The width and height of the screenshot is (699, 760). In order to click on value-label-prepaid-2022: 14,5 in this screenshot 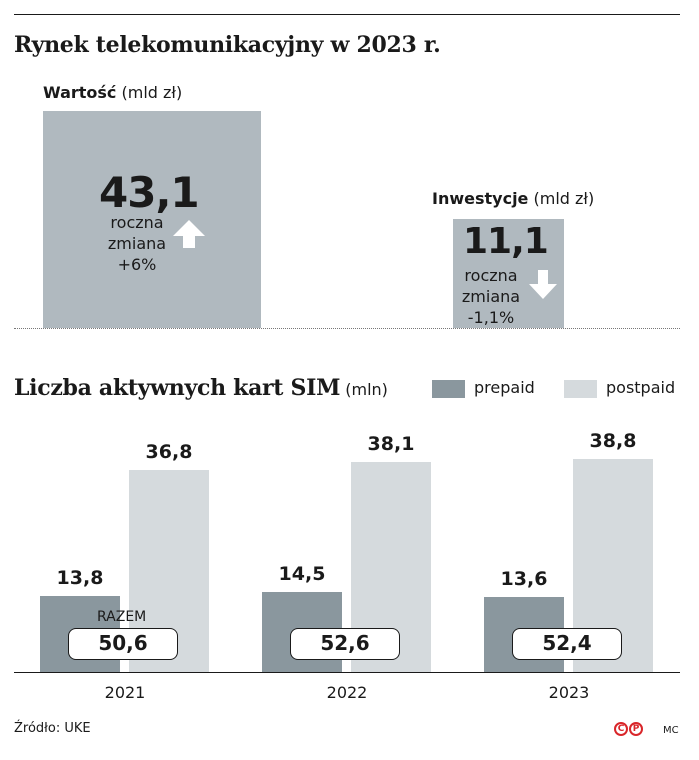, I will do `click(302, 574)`.